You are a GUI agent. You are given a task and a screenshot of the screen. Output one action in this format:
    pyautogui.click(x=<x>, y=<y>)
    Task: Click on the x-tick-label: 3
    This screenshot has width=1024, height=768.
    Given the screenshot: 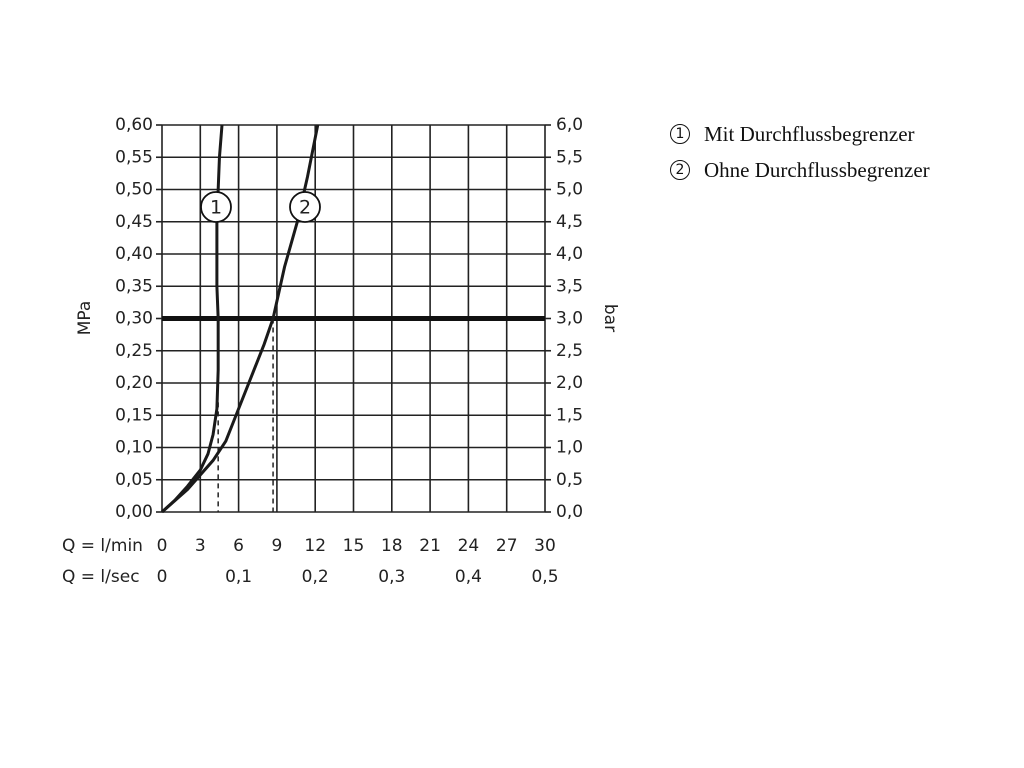 What is the action you would take?
    pyautogui.click(x=200, y=546)
    